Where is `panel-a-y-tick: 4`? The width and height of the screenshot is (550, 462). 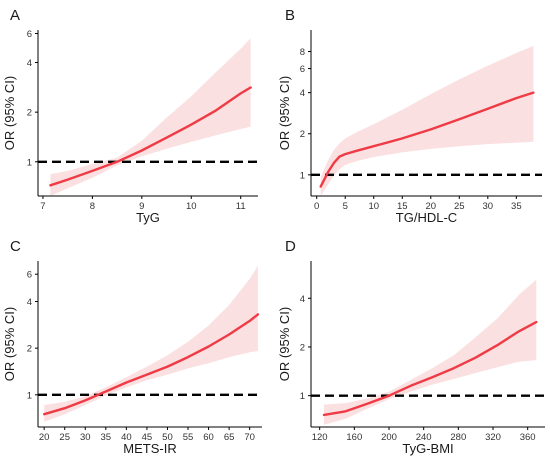
panel-a-y-tick: 4 is located at coordinates (32, 63).